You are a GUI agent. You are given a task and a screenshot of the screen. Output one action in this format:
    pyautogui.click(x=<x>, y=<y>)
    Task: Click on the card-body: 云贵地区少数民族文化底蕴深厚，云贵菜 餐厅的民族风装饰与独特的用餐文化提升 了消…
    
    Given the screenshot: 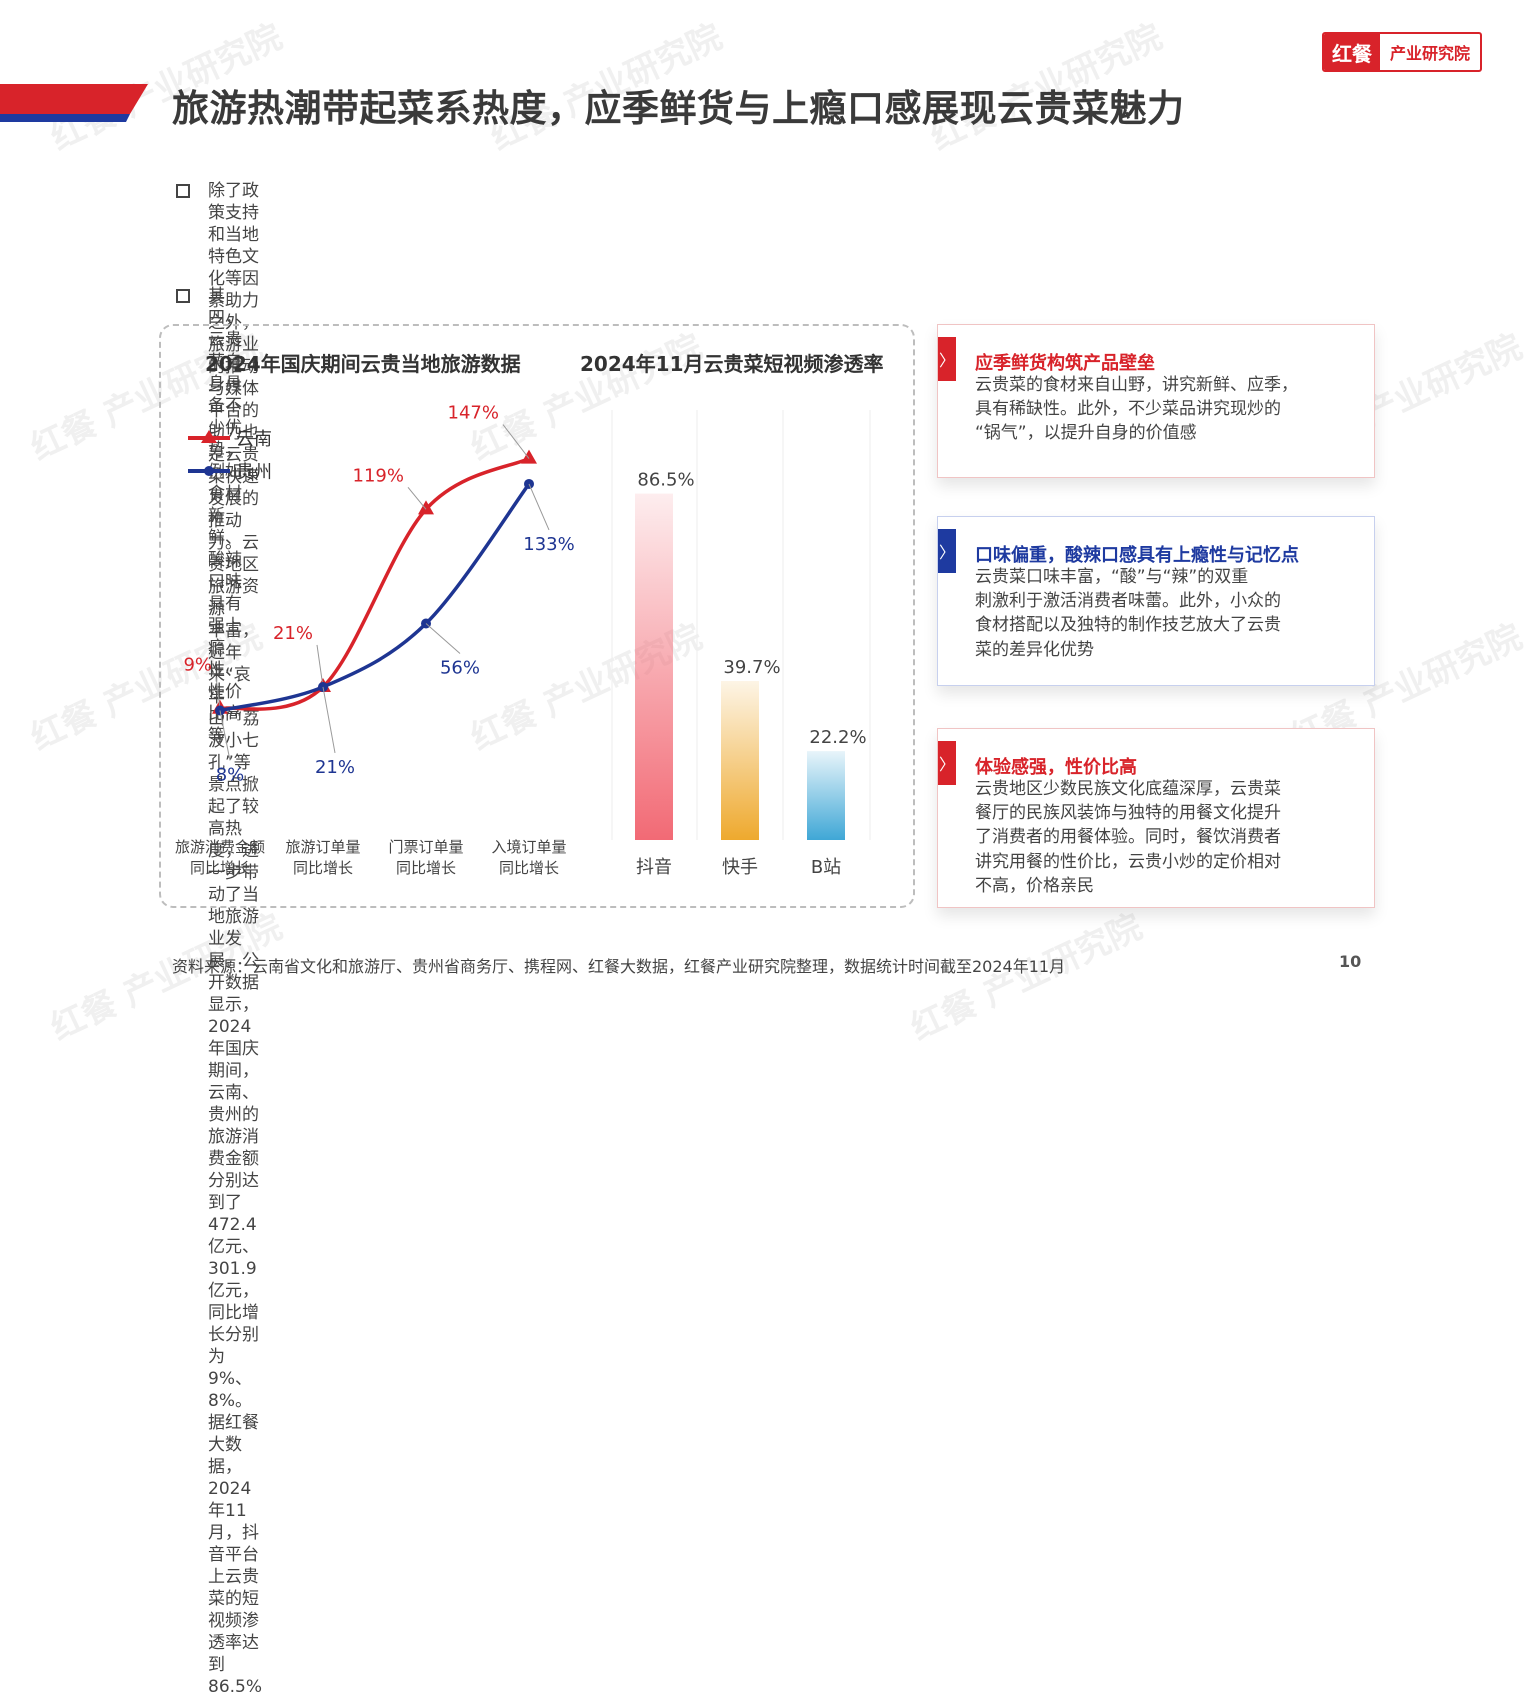 What is the action you would take?
    pyautogui.click(x=1164, y=837)
    